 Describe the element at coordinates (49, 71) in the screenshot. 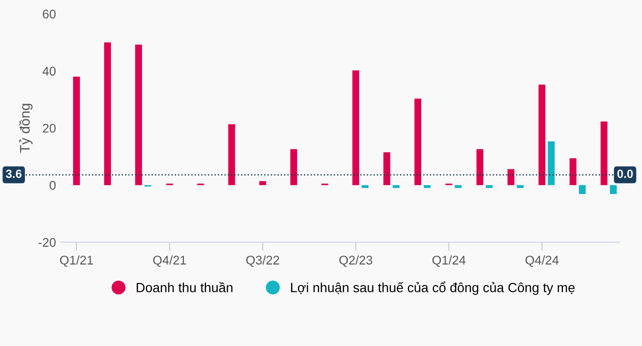

I see `y-tick-label: 40` at that location.